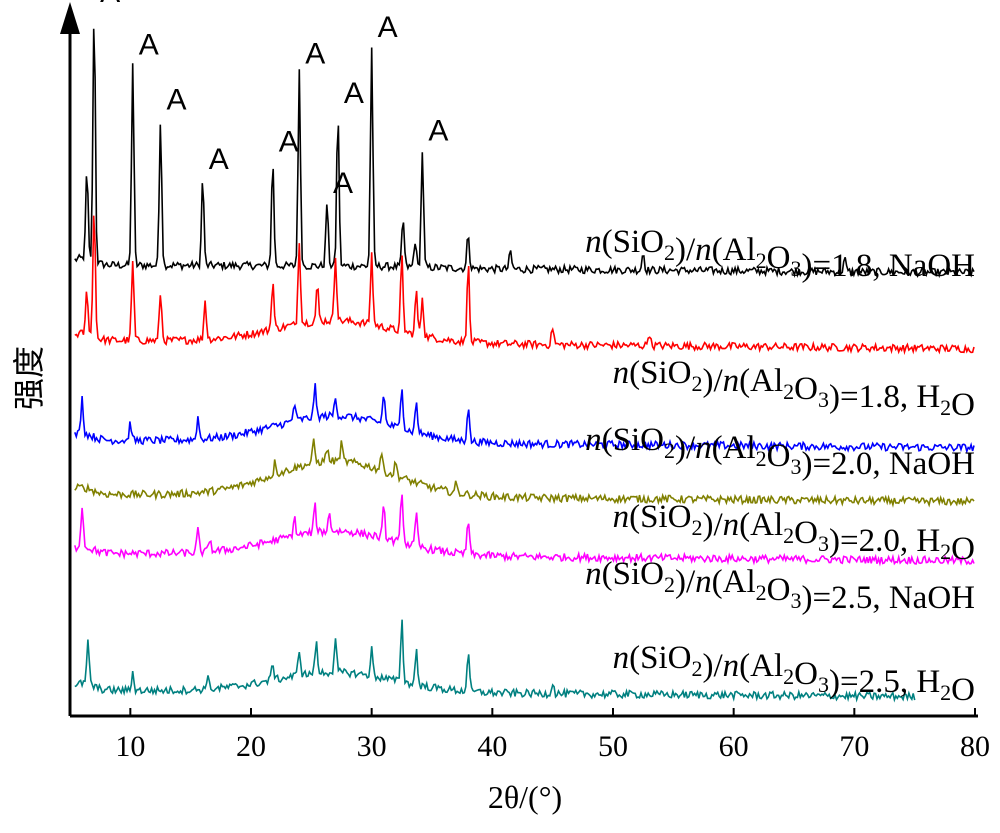 The image size is (1000, 833). I want to click on x-tick-label: 80, so click(975, 746).